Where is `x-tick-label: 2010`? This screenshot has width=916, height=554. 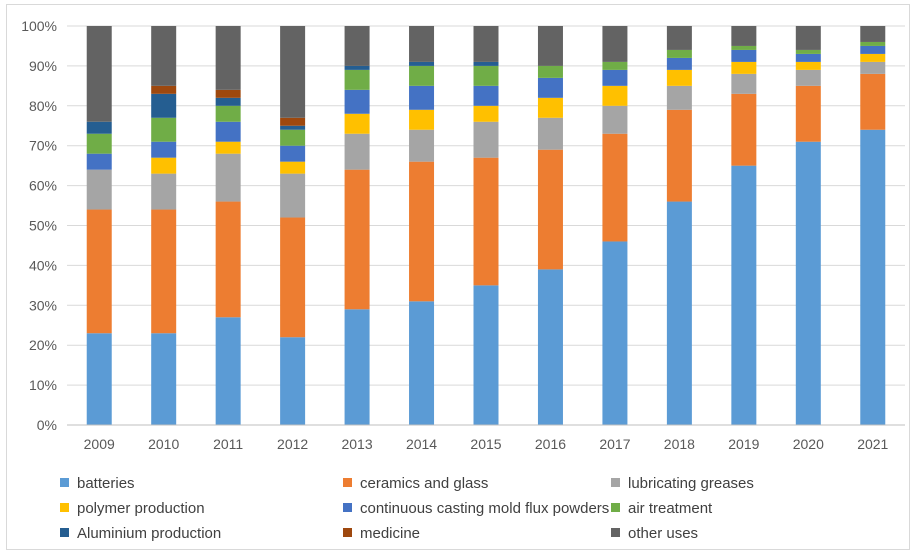 x-tick-label: 2010 is located at coordinates (163, 444).